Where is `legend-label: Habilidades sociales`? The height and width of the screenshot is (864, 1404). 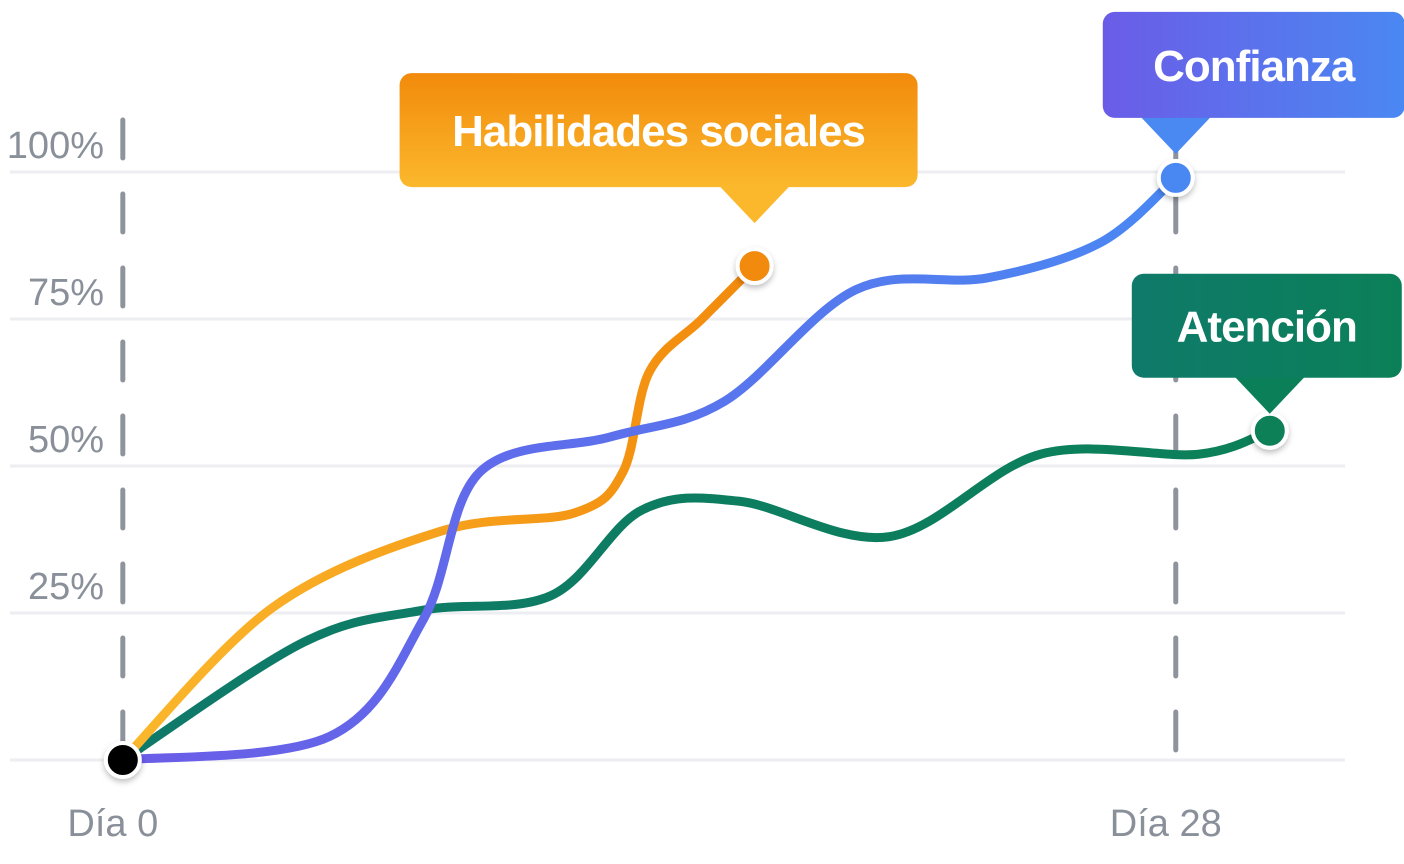 legend-label: Habilidades sociales is located at coordinates (658, 131).